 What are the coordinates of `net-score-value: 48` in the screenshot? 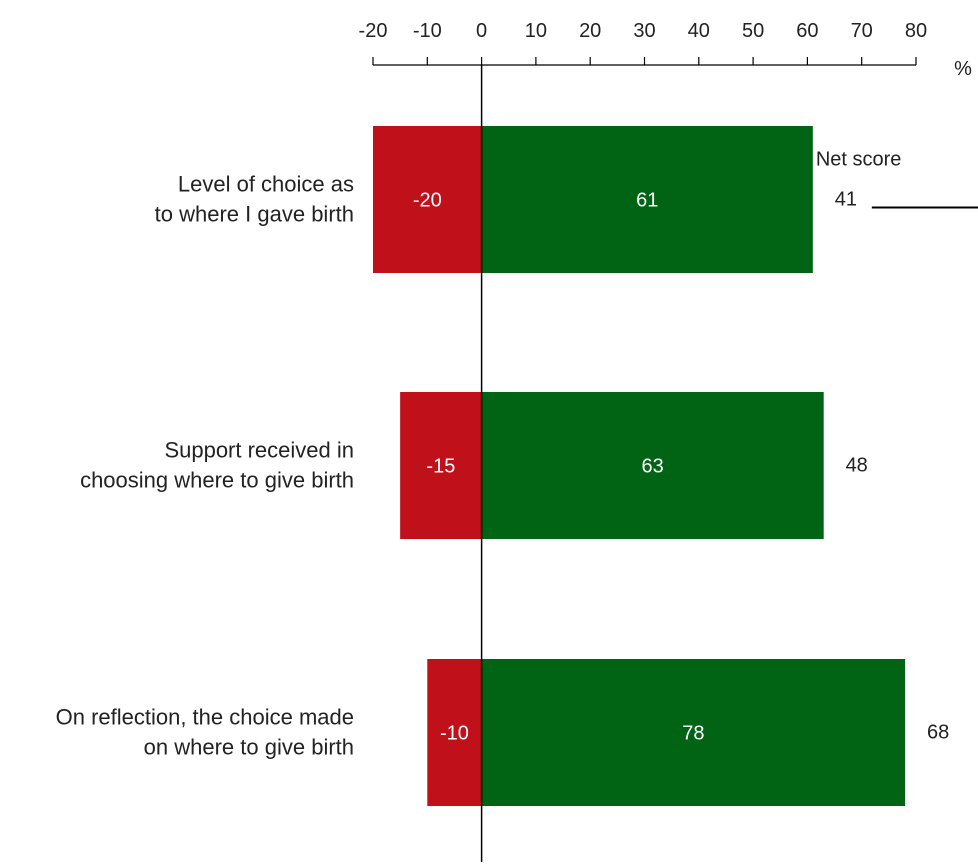 It's located at (857, 466).